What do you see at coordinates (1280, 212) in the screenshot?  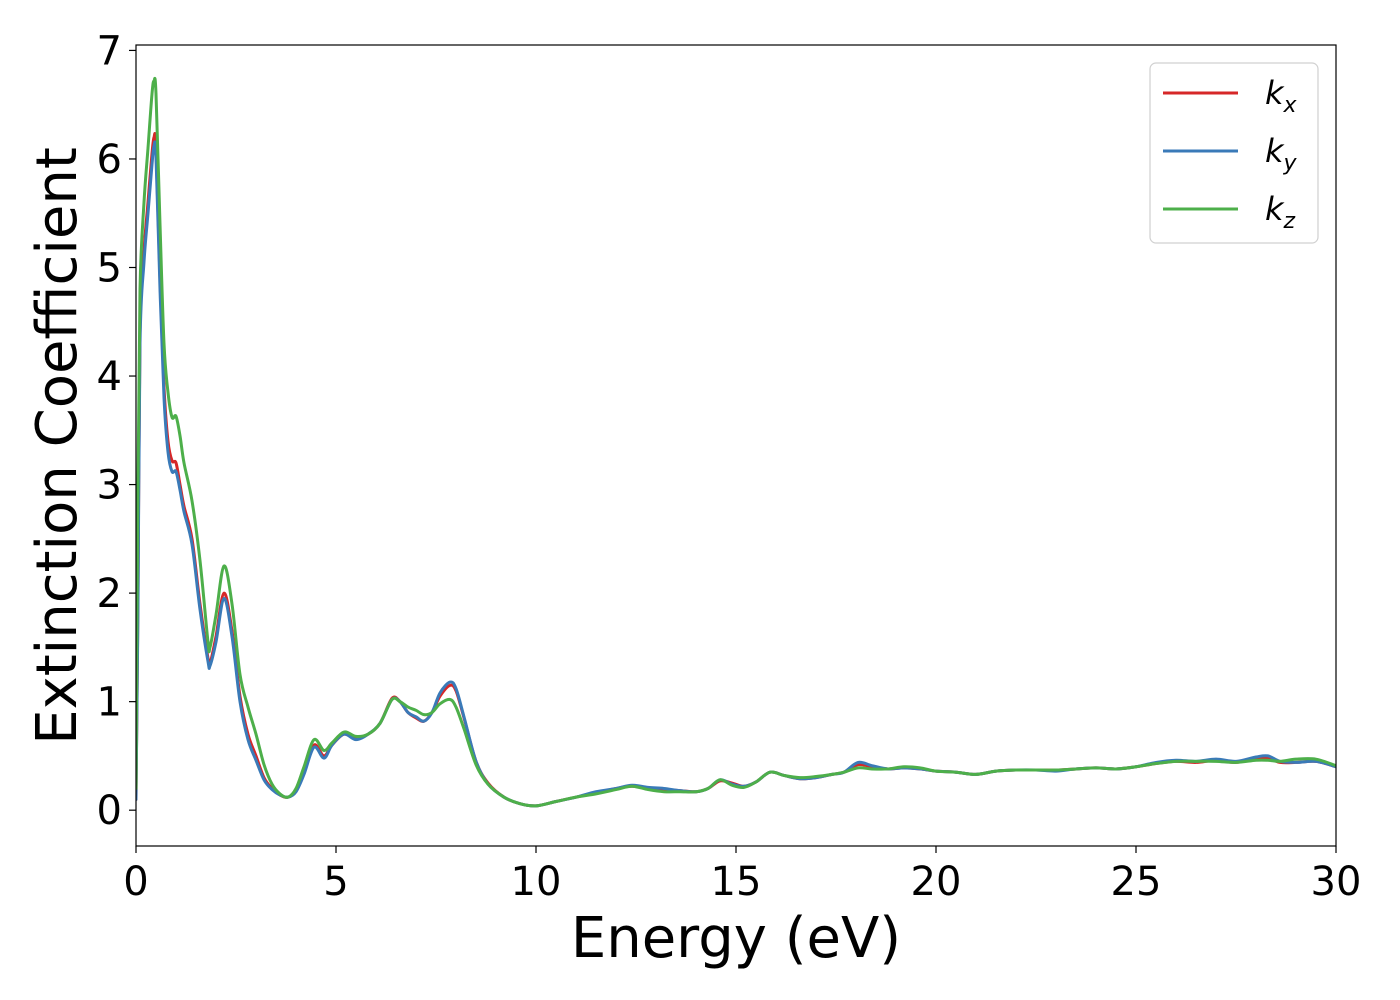 I see `legend-label-z: kz` at bounding box center [1280, 212].